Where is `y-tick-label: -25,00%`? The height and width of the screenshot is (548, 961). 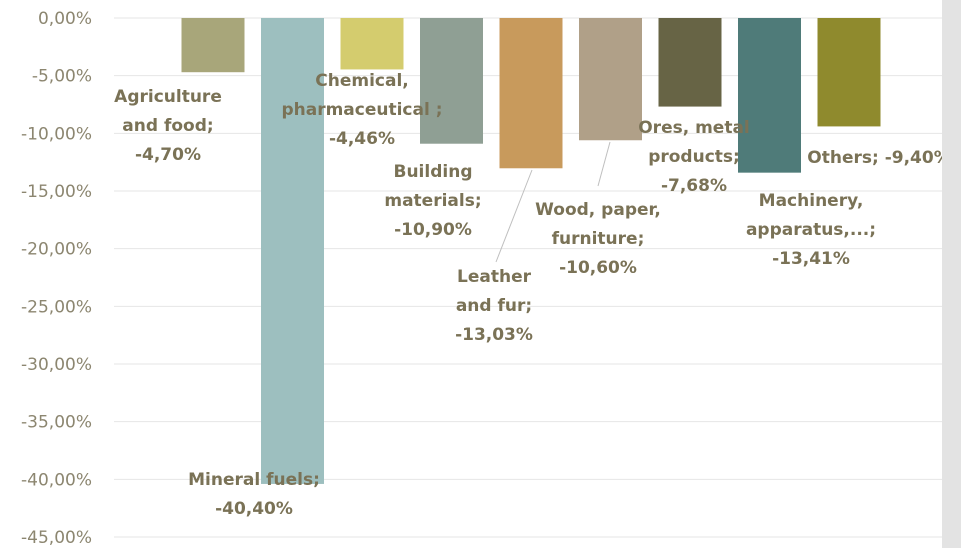 y-tick-label: -25,00% is located at coordinates (56, 307).